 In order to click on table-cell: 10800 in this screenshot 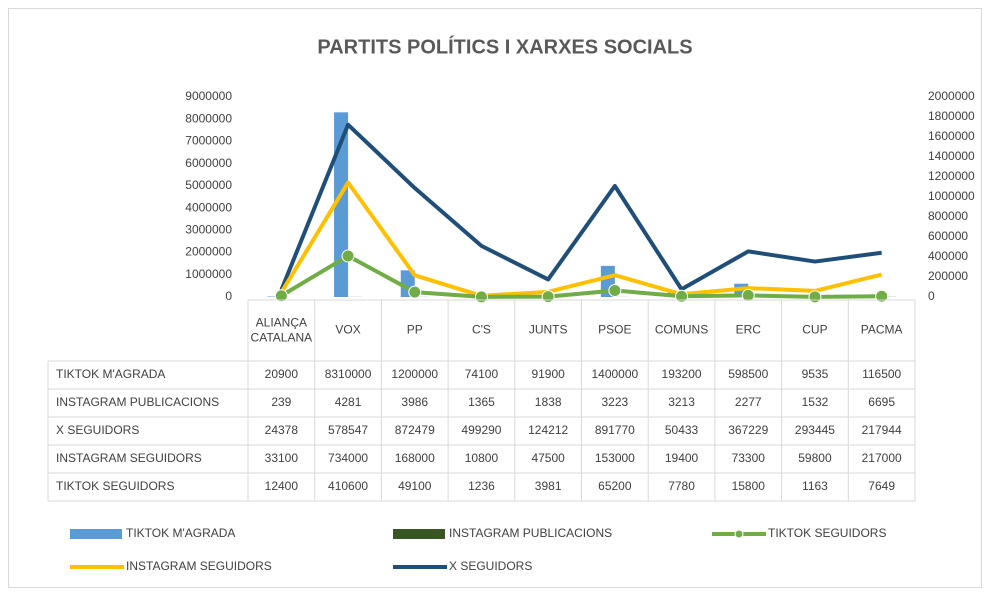, I will do `click(482, 458)`.